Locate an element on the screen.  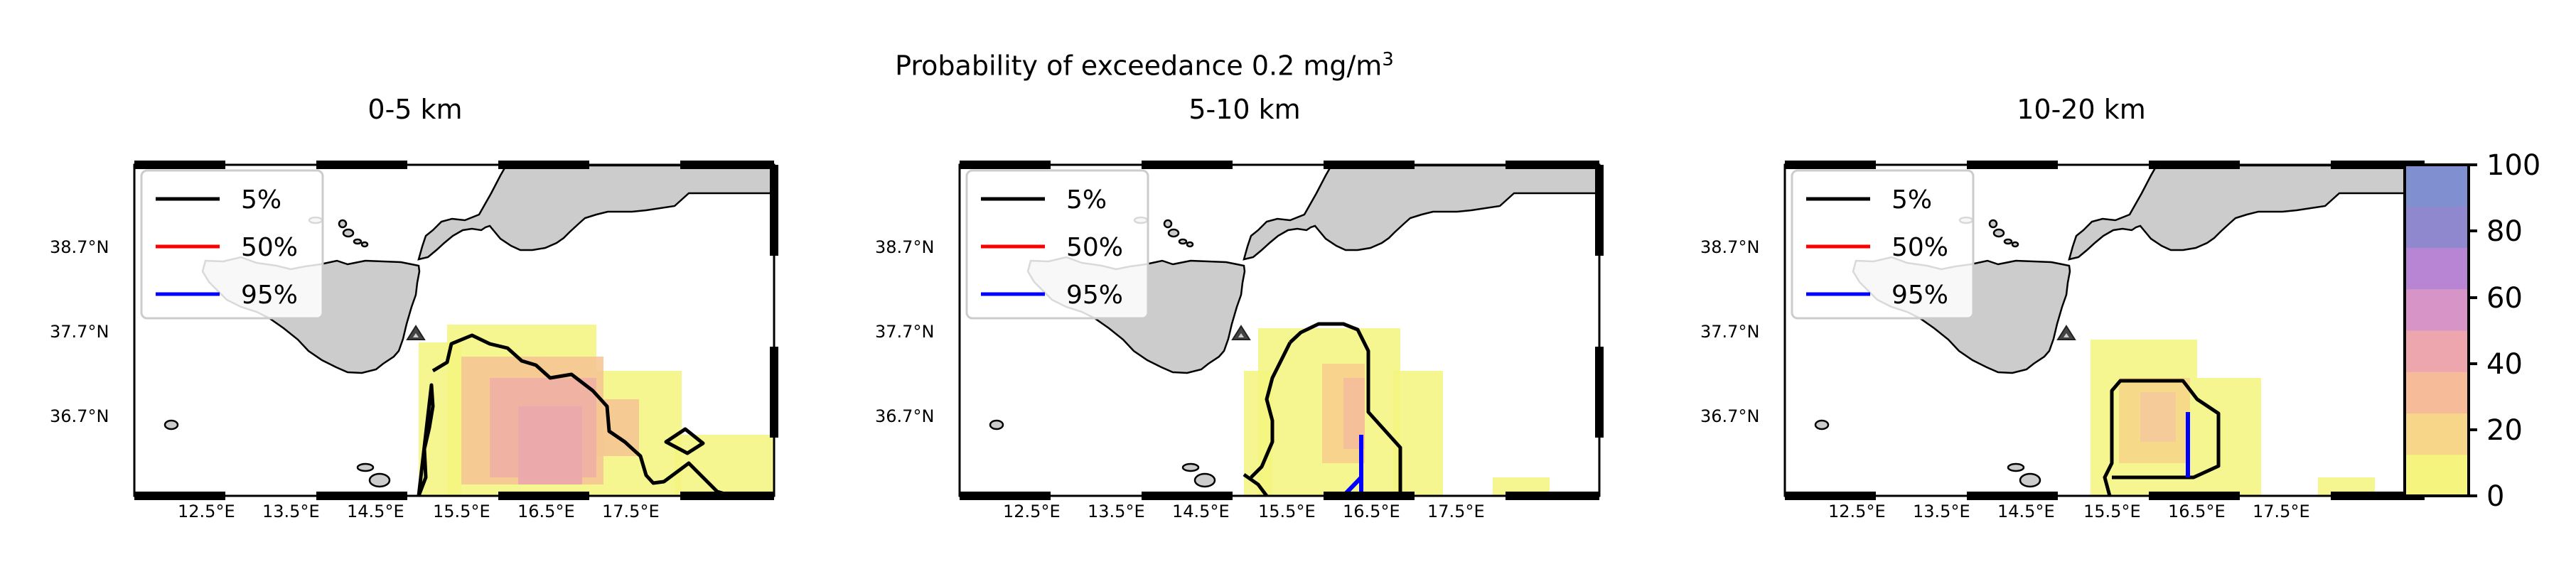
colorbar-tick-0: 0 is located at coordinates (2495, 496).